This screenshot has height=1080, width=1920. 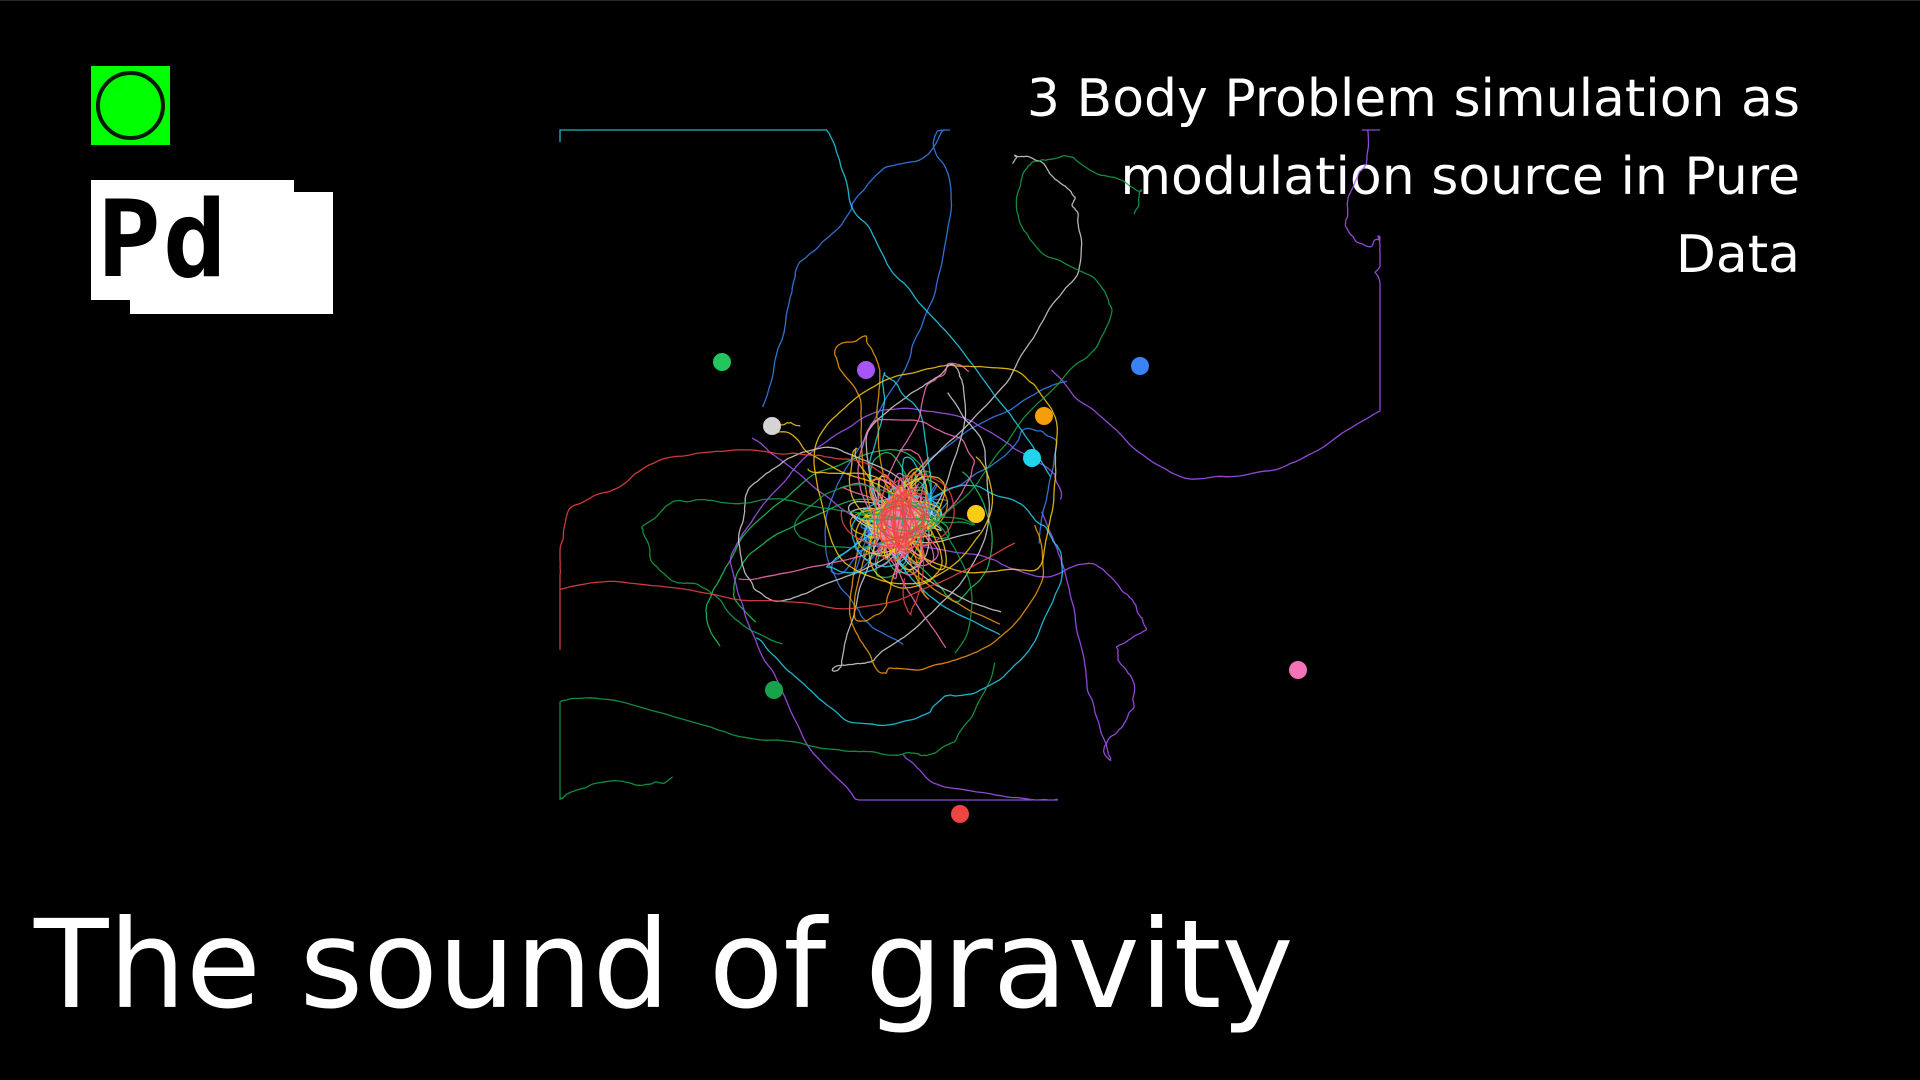 What do you see at coordinates (976, 514) in the screenshot?
I see `body-yellow` at bounding box center [976, 514].